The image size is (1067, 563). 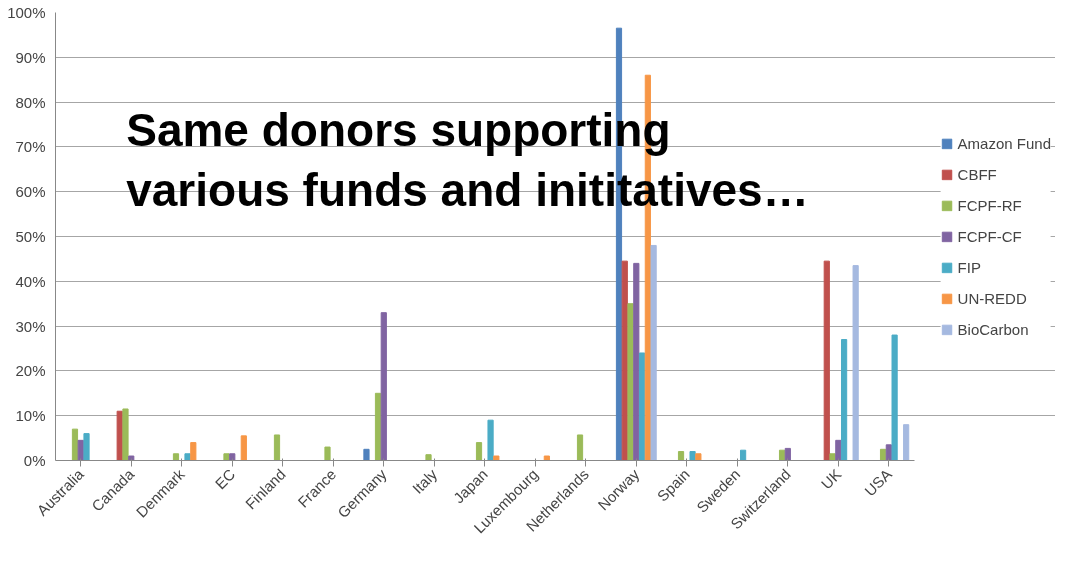 What do you see at coordinates (30, 281) in the screenshot?
I see `y-tick-label: 40%` at bounding box center [30, 281].